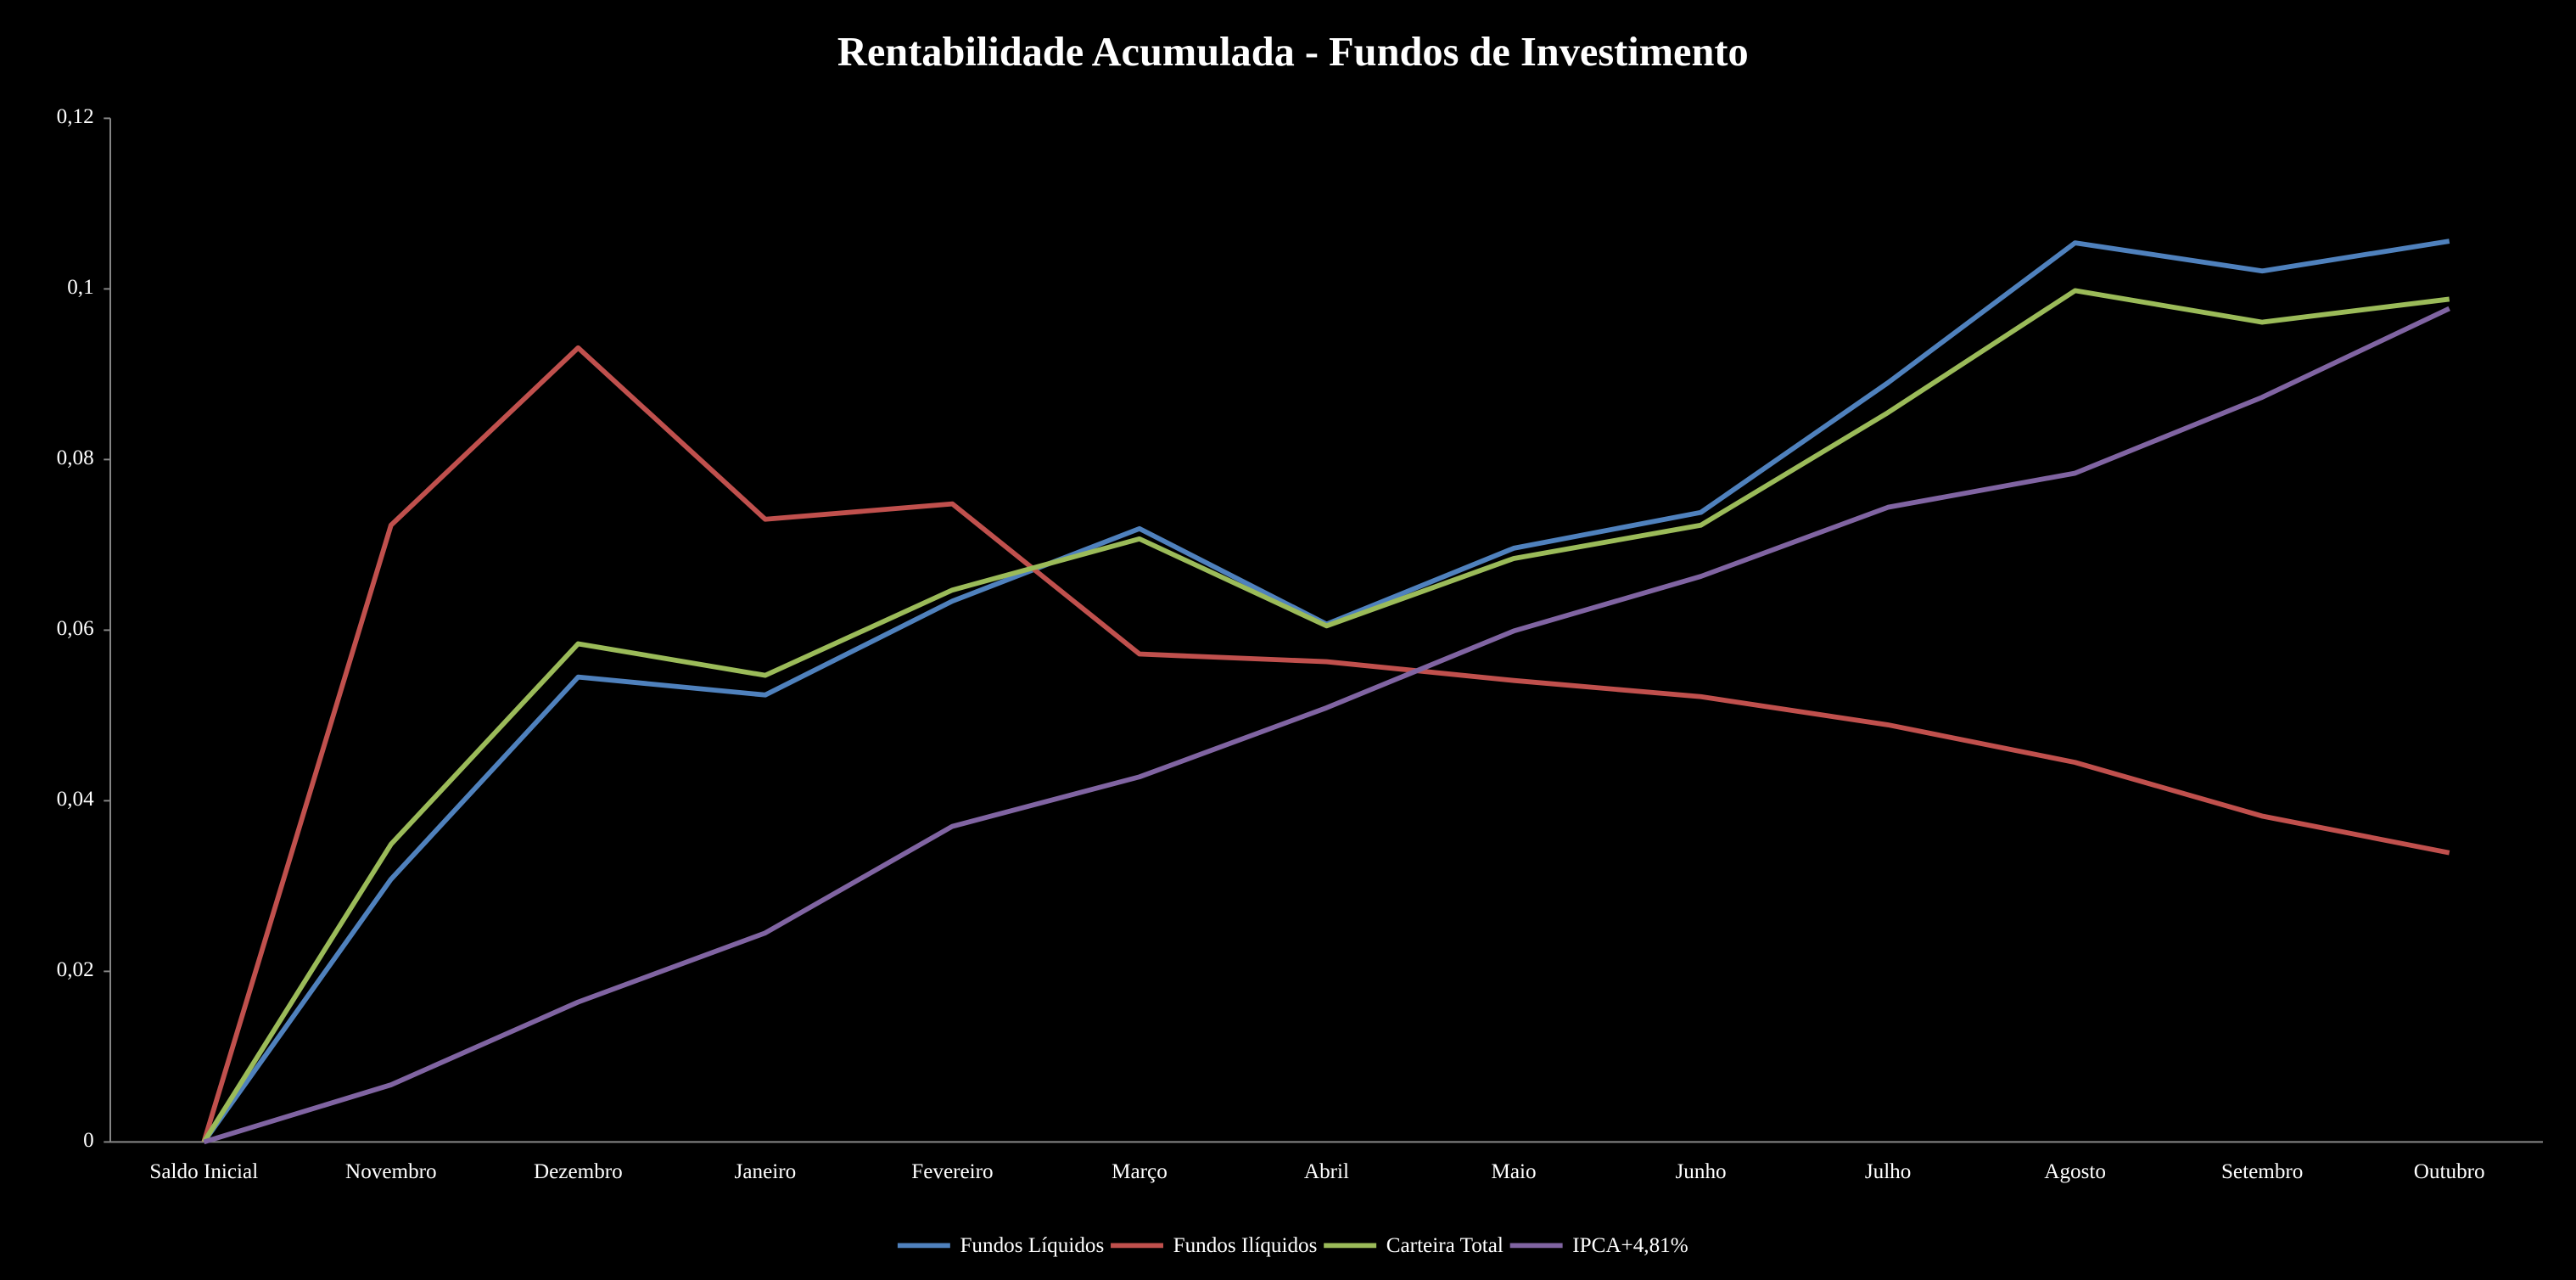 This screenshot has width=2576, height=1280. Describe the element at coordinates (1701, 1172) in the screenshot. I see `x-tick-label: Junho` at that location.